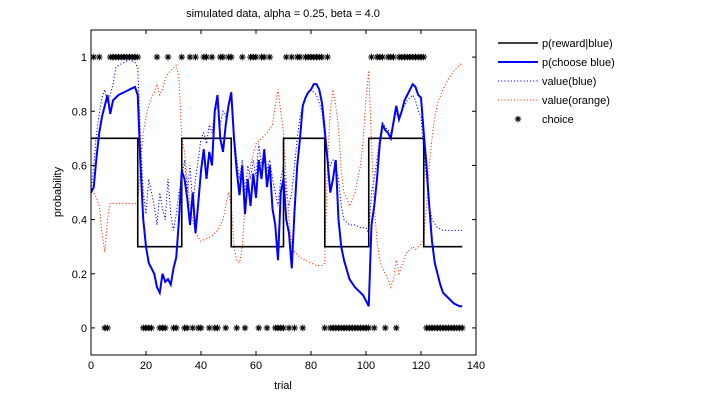 This screenshot has height=400, width=701. What do you see at coordinates (256, 366) in the screenshot?
I see `x-tick-label: 60` at bounding box center [256, 366].